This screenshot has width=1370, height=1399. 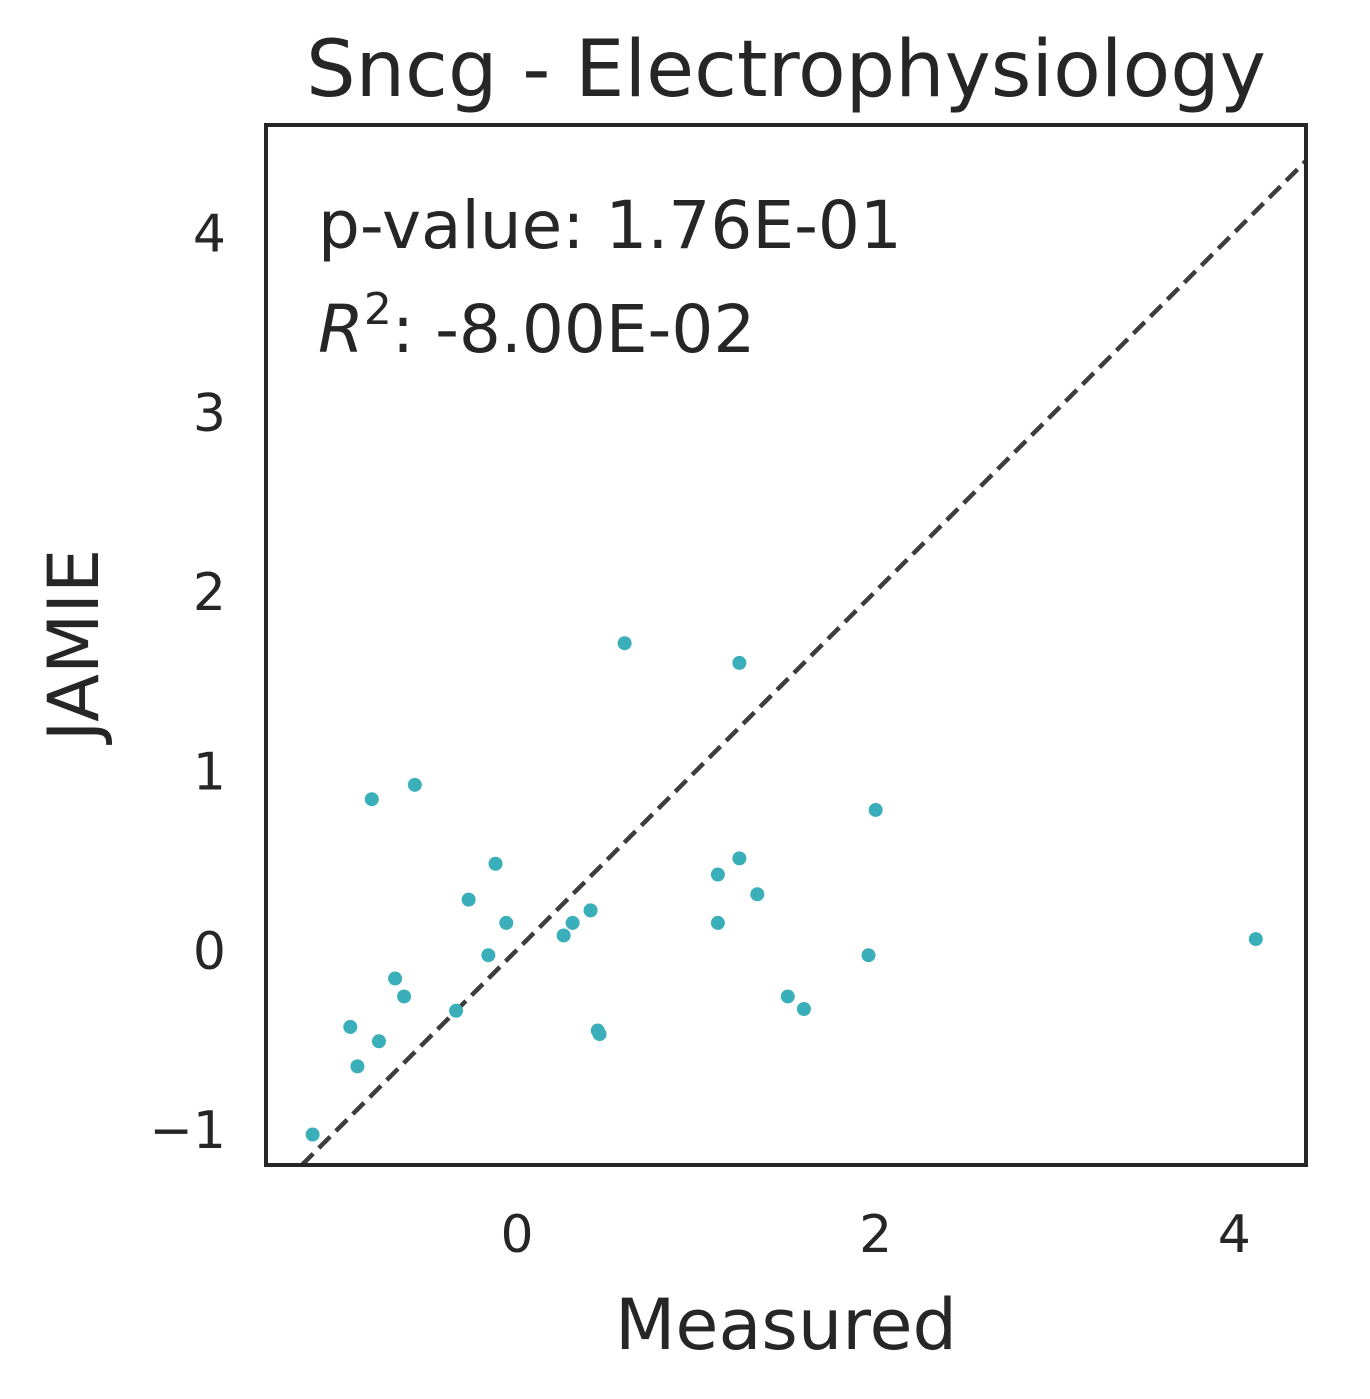 I want to click on p-value-annotation: p-value: 1.76E-01, so click(x=610, y=225).